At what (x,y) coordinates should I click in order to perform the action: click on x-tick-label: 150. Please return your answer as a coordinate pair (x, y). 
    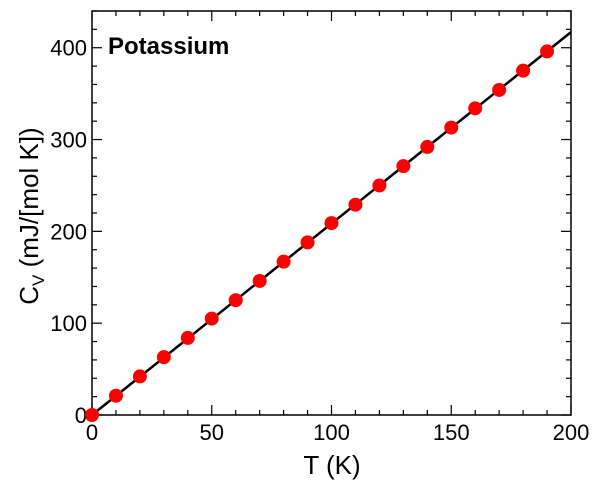
    Looking at the image, I should click on (451, 432).